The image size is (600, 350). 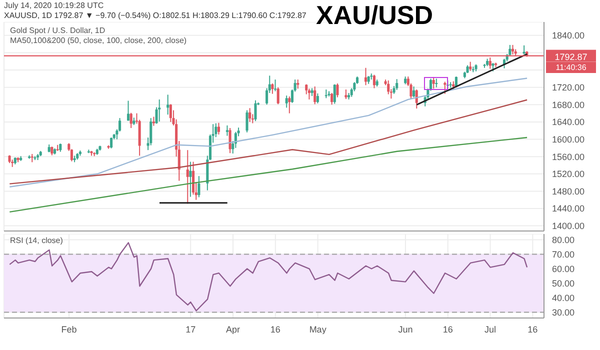 What do you see at coordinates (490, 329) in the screenshot?
I see `x-tick-label: Jul` at bounding box center [490, 329].